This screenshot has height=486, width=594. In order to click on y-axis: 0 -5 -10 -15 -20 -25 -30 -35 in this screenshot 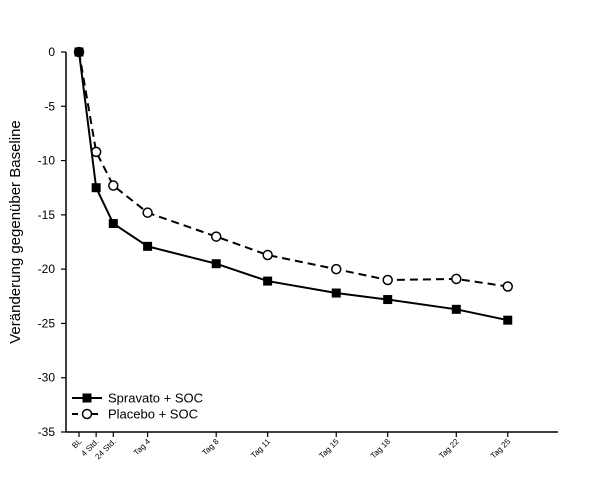, I will do `click(52, 242)`.